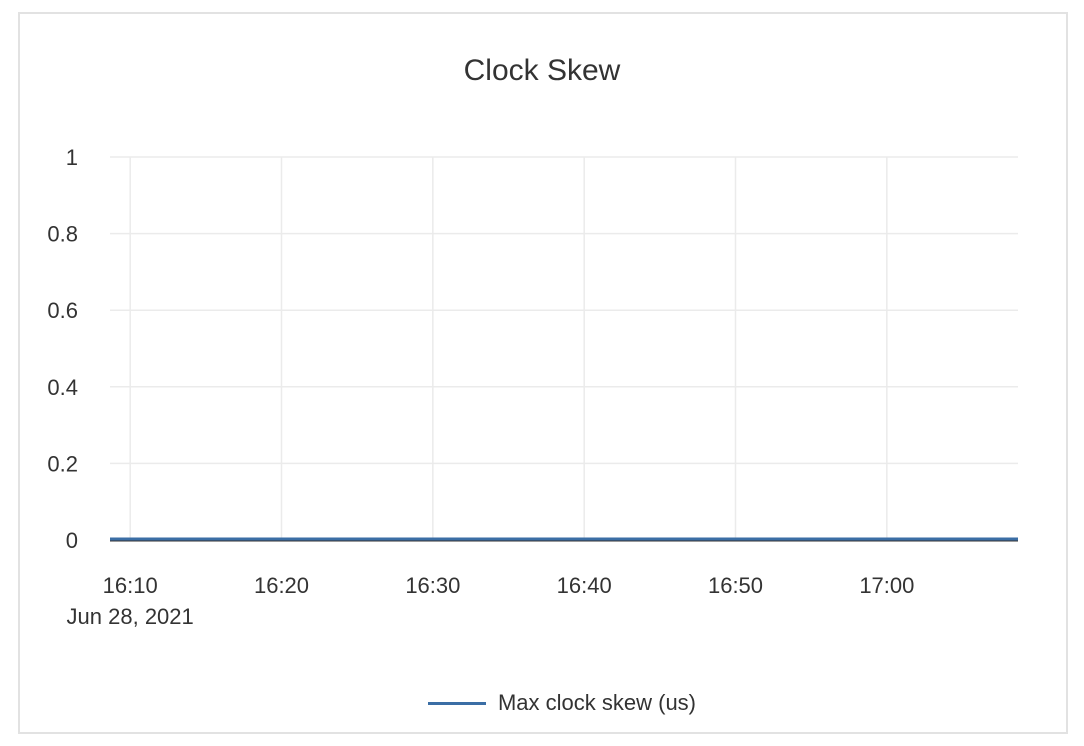 The image size is (1084, 746). I want to click on y-tick-label: 0.6, so click(62, 310).